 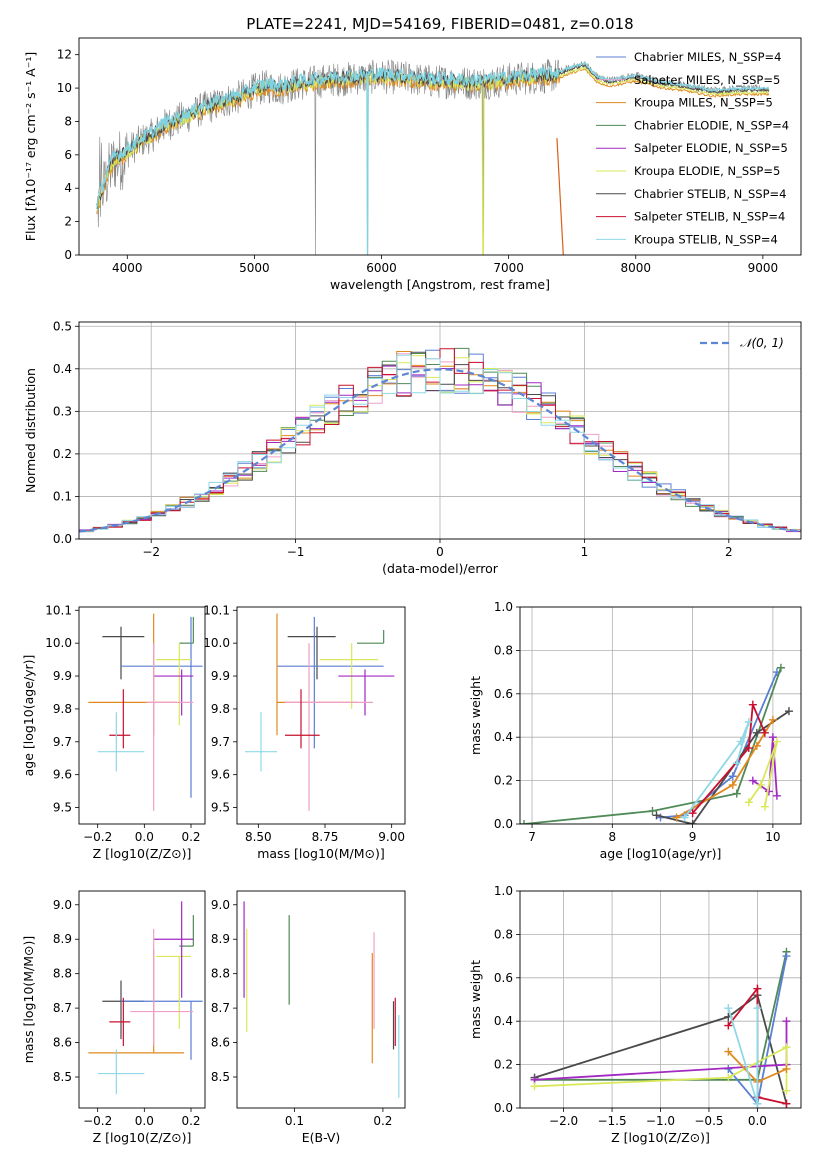 I want to click on y-tick-label: 1.0, so click(x=503, y=891).